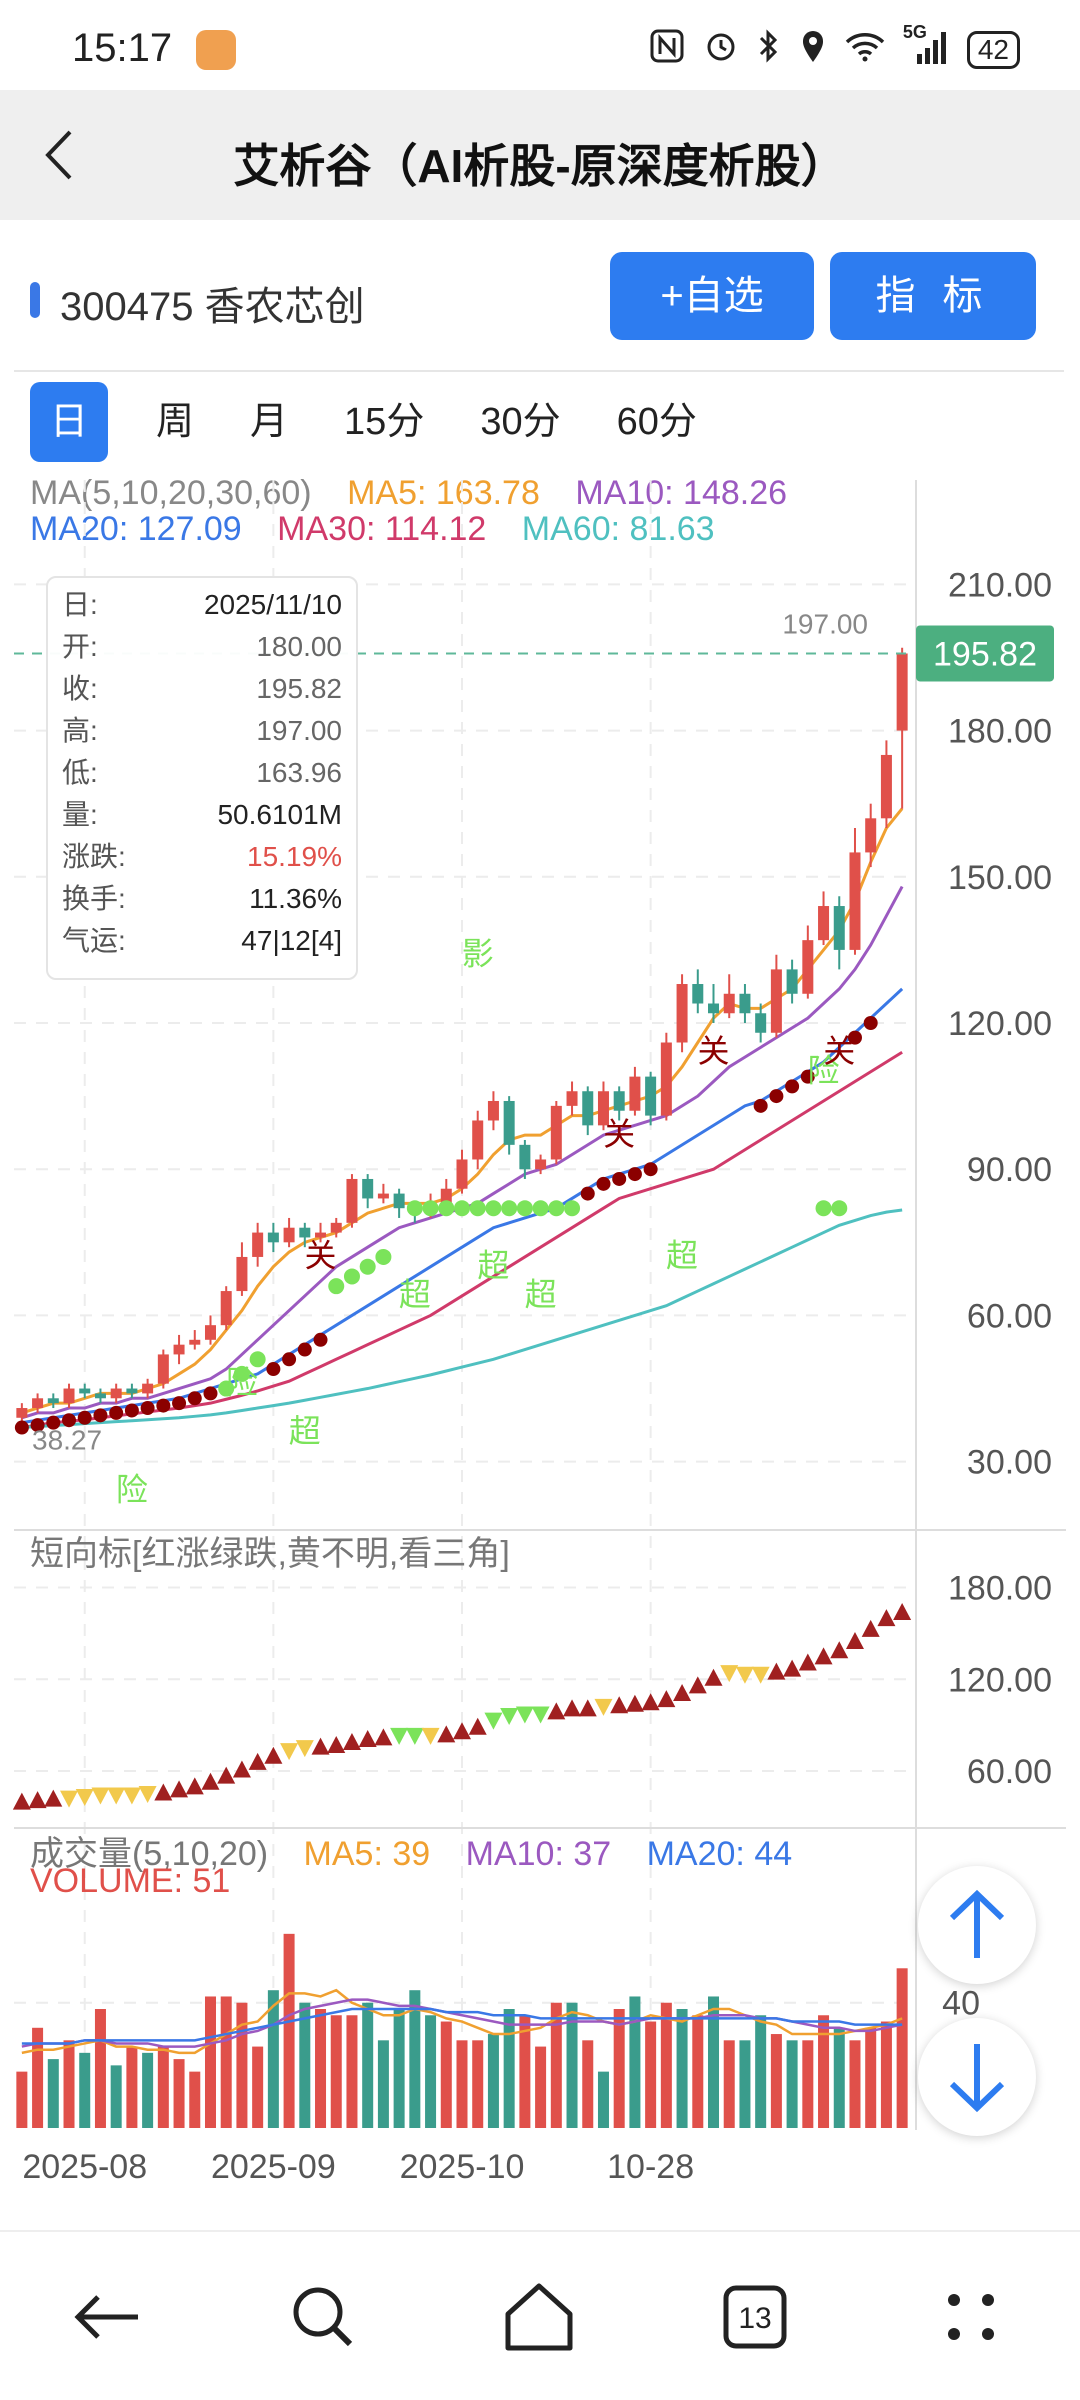 Image resolution: width=1080 pixels, height=2400 pixels. I want to click on indicator-tick-label: 180.00, so click(1000, 1589).